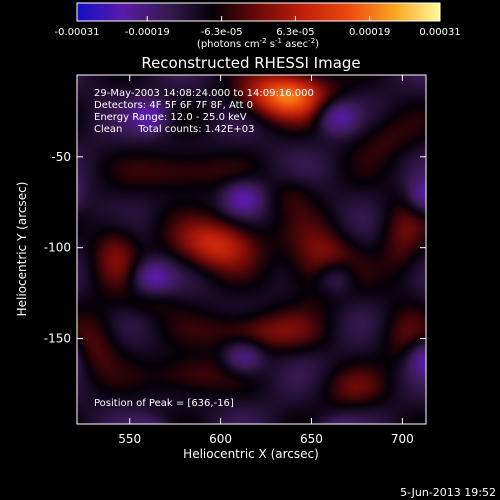  Describe the element at coordinates (77, 32) in the screenshot. I see `colorbar-tick-label: -0.00031` at that location.